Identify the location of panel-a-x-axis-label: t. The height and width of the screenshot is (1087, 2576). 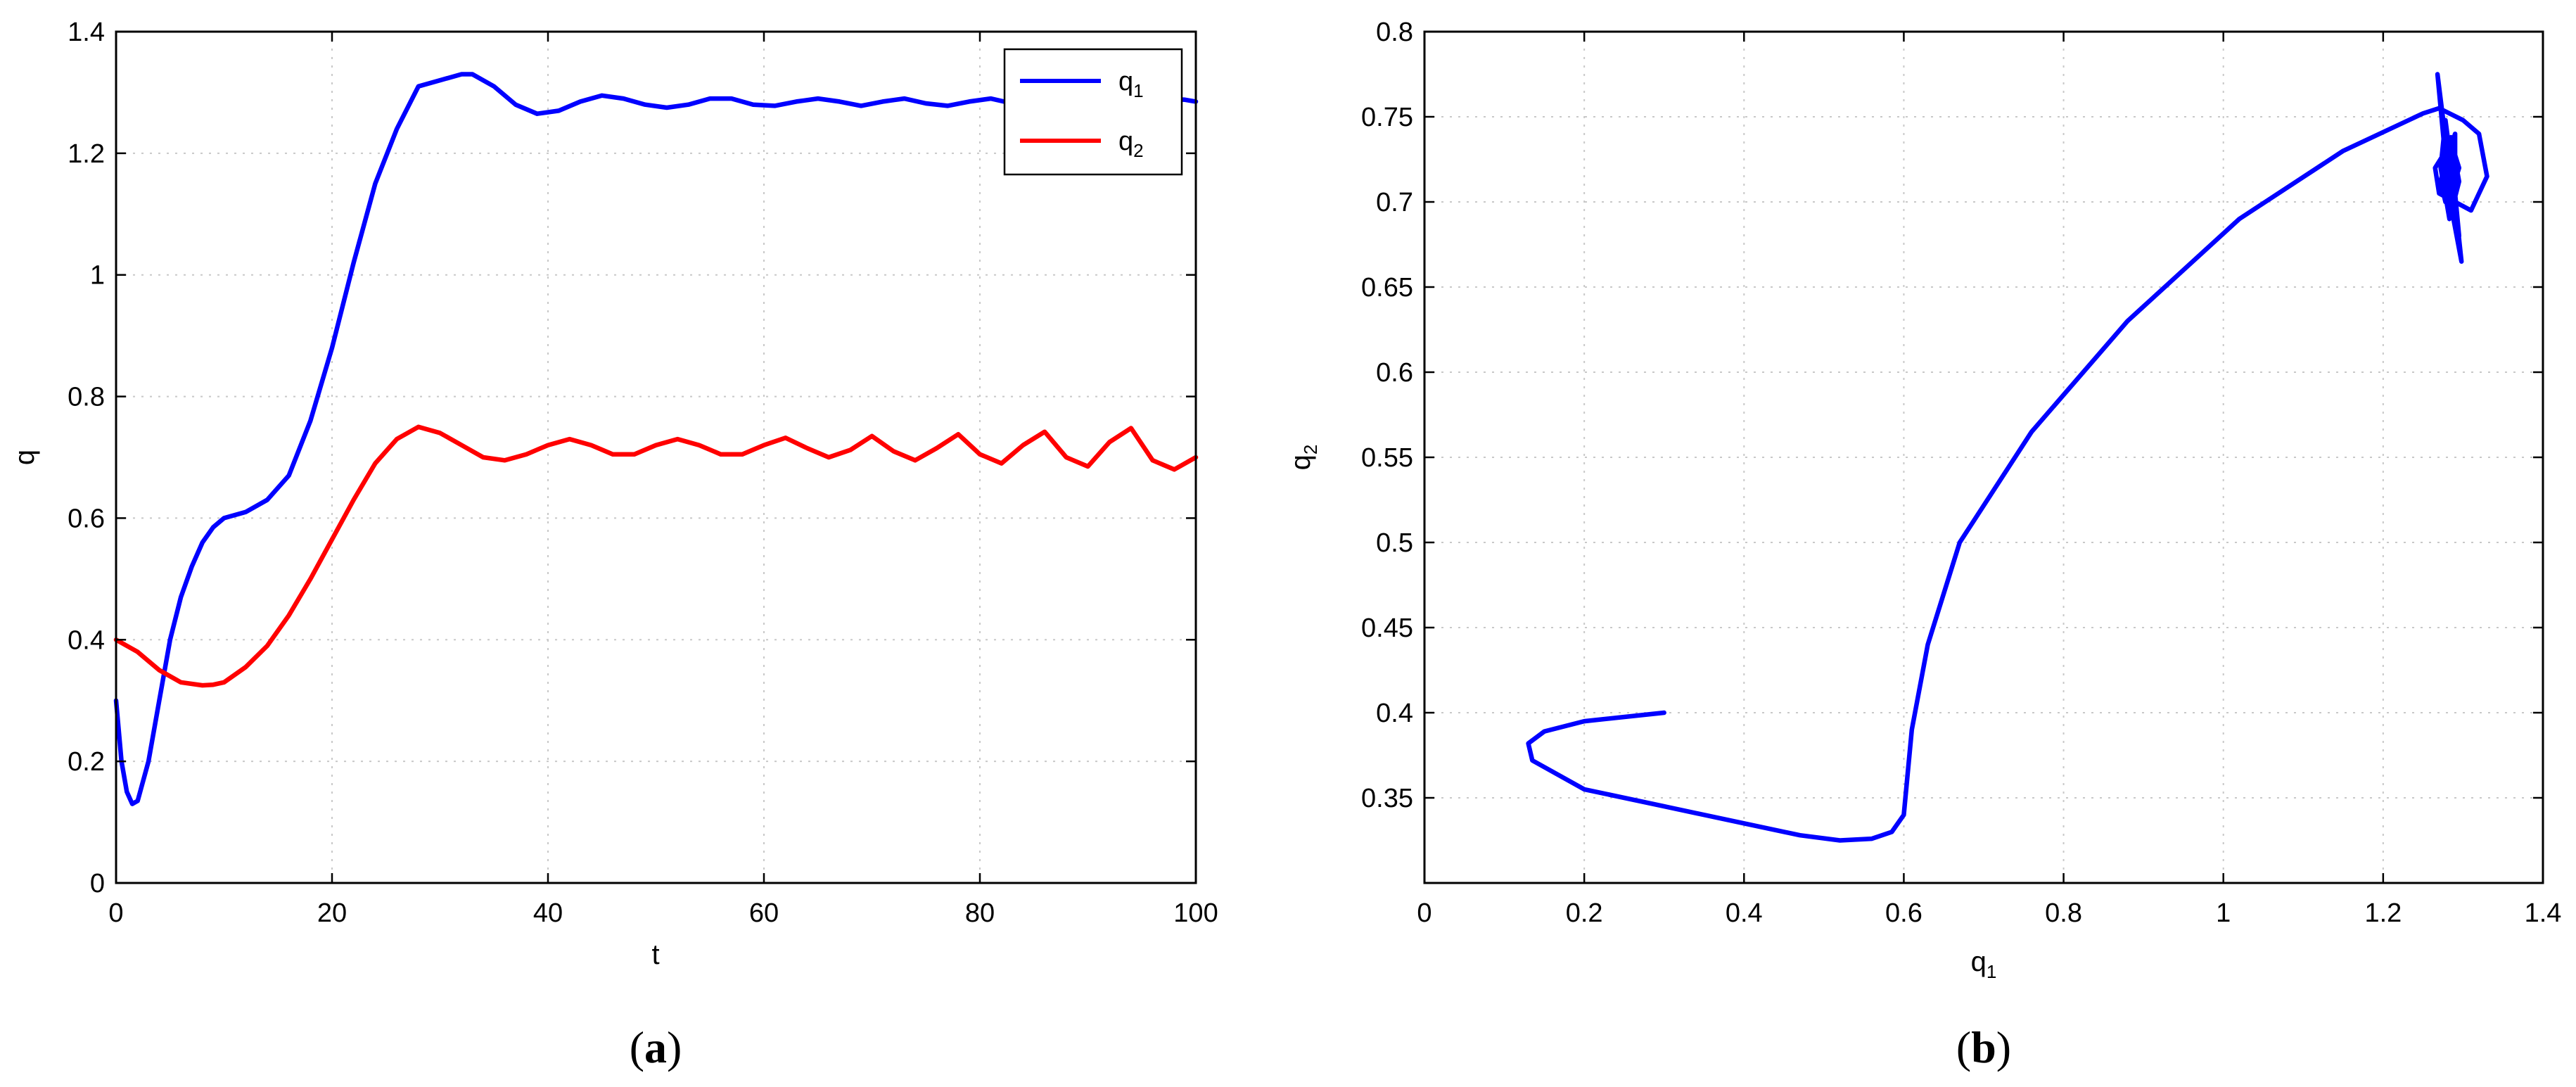
(655, 954).